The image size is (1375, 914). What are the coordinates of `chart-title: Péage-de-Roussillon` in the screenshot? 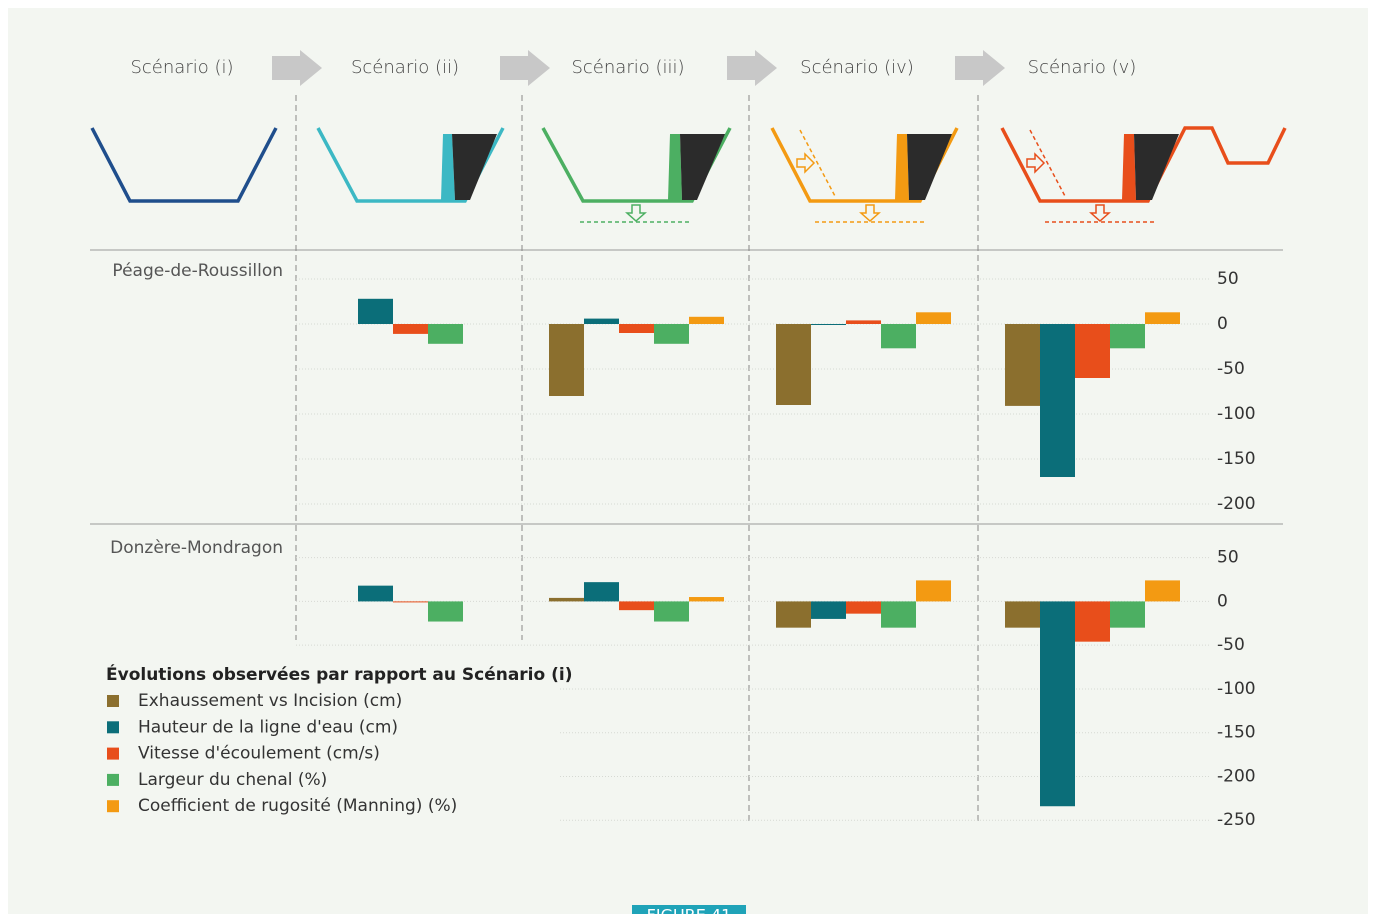 It's located at (197, 271).